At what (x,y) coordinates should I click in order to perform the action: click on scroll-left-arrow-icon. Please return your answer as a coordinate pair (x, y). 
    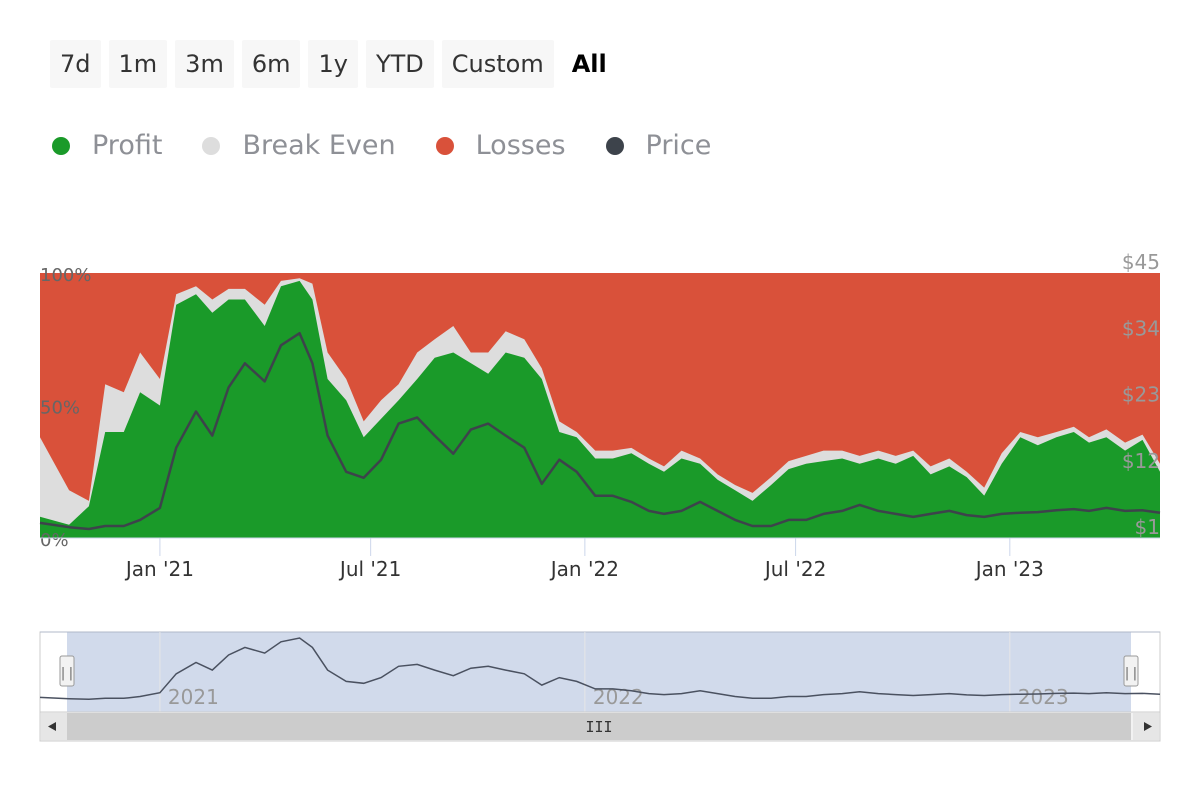
    Looking at the image, I should click on (52, 726).